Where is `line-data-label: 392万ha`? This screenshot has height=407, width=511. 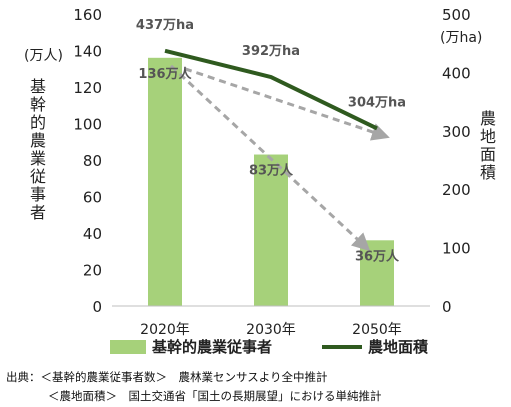
line-data-label: 392万ha is located at coordinates (271, 51).